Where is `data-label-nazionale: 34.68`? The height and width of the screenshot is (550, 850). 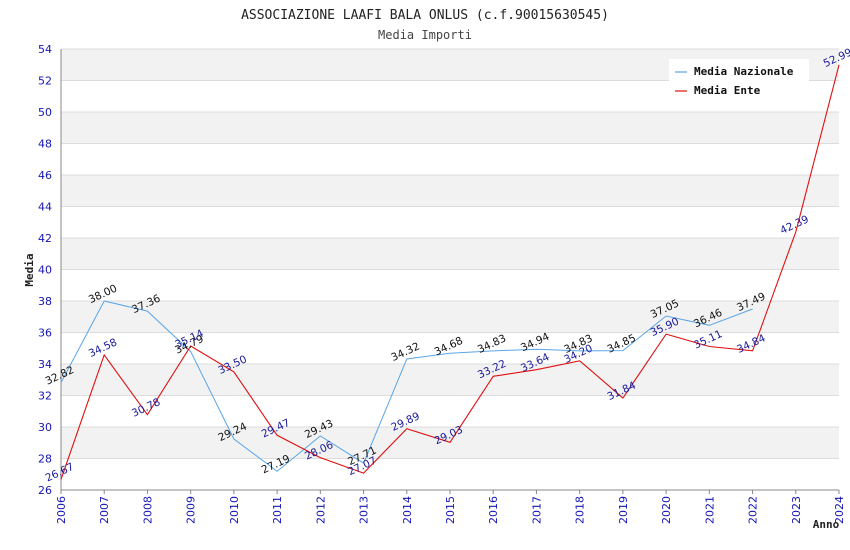 data-label-nazionale: 34.68 is located at coordinates (449, 347).